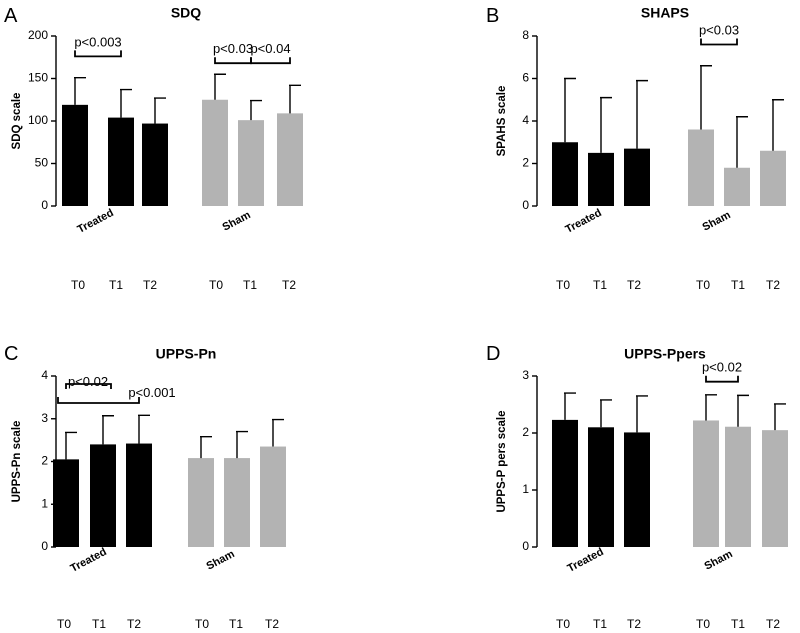 This screenshot has height=633, width=800. What do you see at coordinates (270, 48) in the screenshot?
I see `p-value-label: p<0.04` at bounding box center [270, 48].